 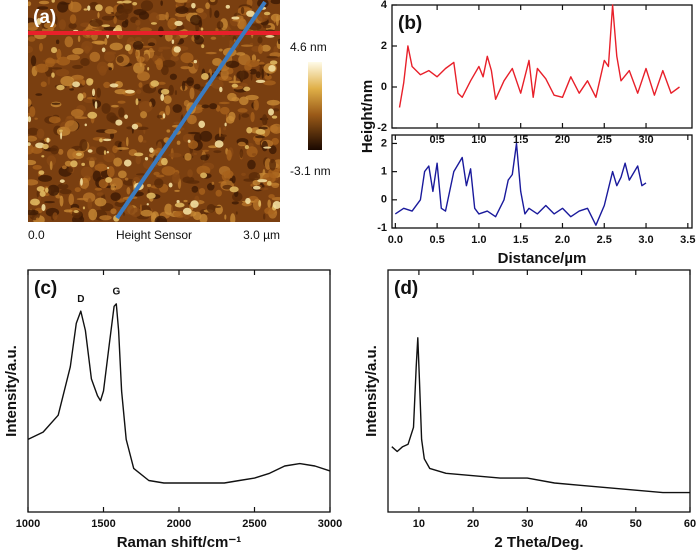 What do you see at coordinates (371, 391) in the screenshot?
I see `y-axis-label: Intensity/a.u.` at bounding box center [371, 391].